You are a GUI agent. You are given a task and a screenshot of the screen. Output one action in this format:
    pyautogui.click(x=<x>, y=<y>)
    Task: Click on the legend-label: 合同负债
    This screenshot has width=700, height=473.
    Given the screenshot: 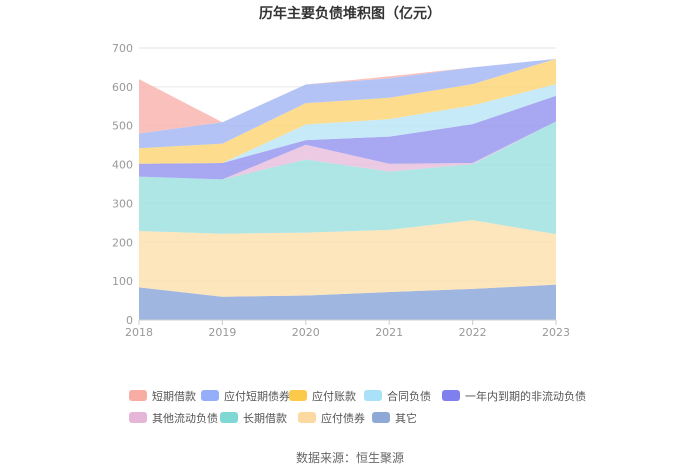 What is the action you would take?
    pyautogui.click(x=409, y=396)
    